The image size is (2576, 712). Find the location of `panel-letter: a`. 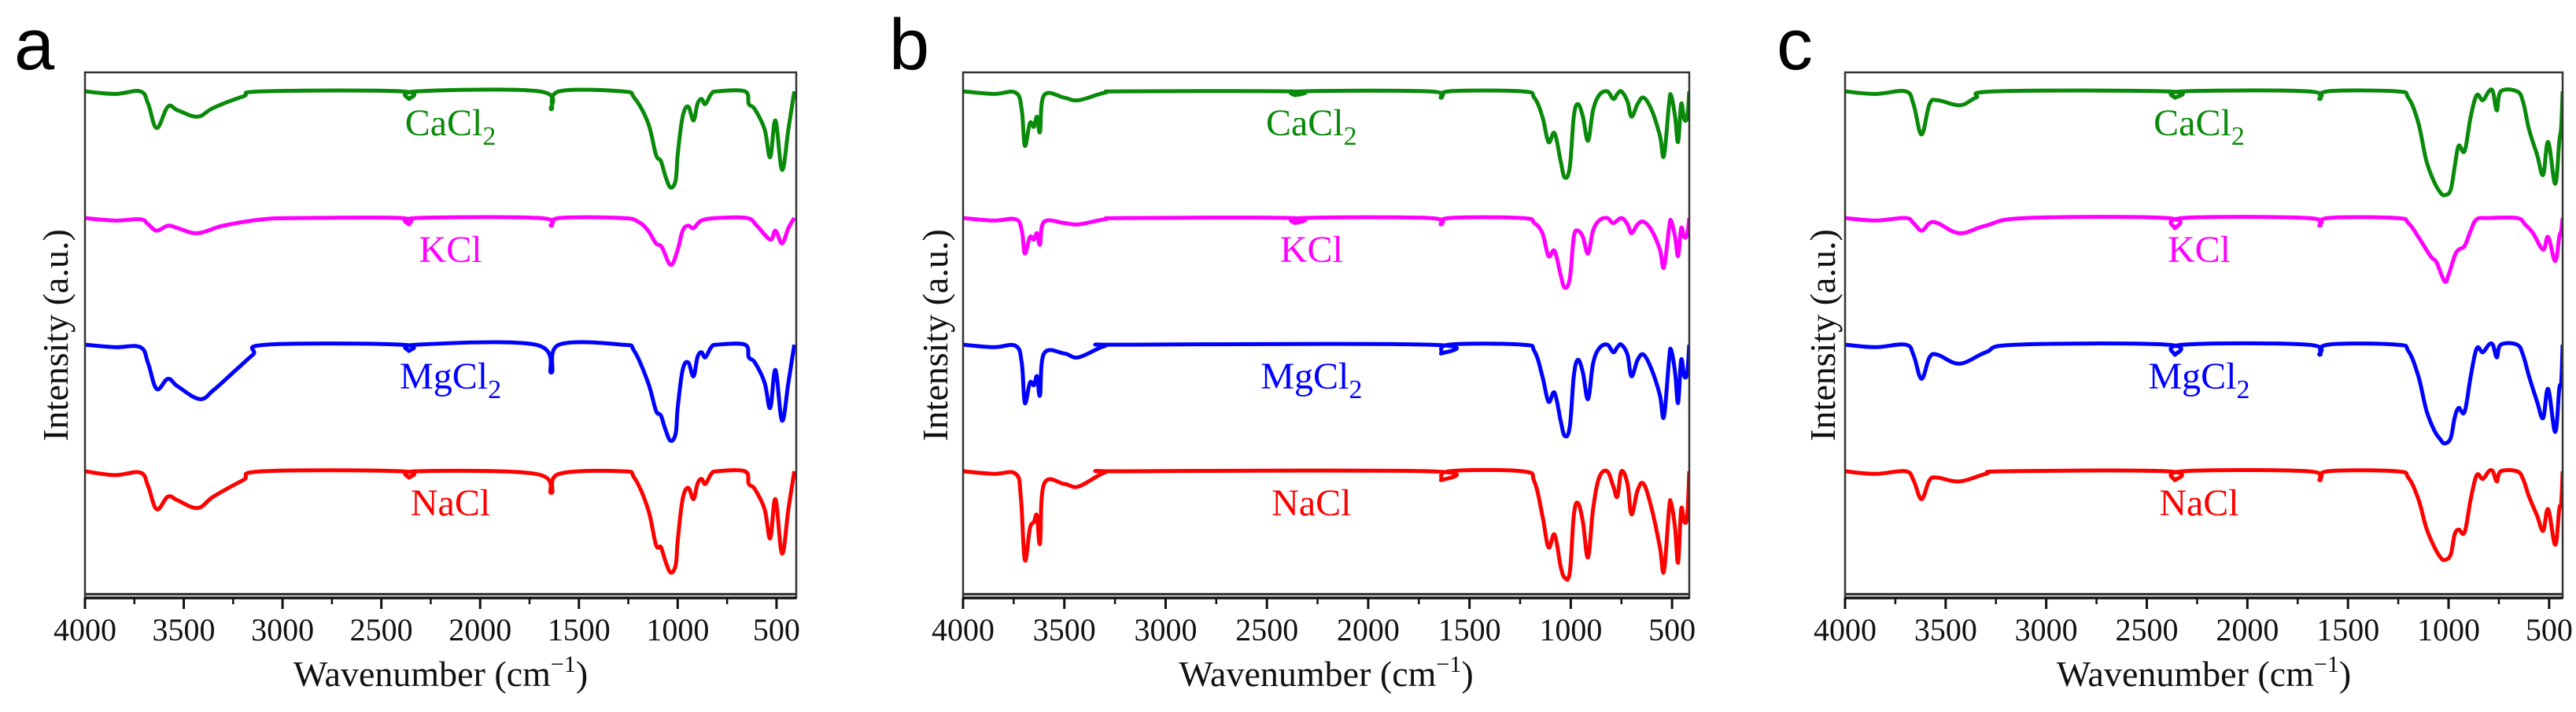

panel-letter: a is located at coordinates (35, 45).